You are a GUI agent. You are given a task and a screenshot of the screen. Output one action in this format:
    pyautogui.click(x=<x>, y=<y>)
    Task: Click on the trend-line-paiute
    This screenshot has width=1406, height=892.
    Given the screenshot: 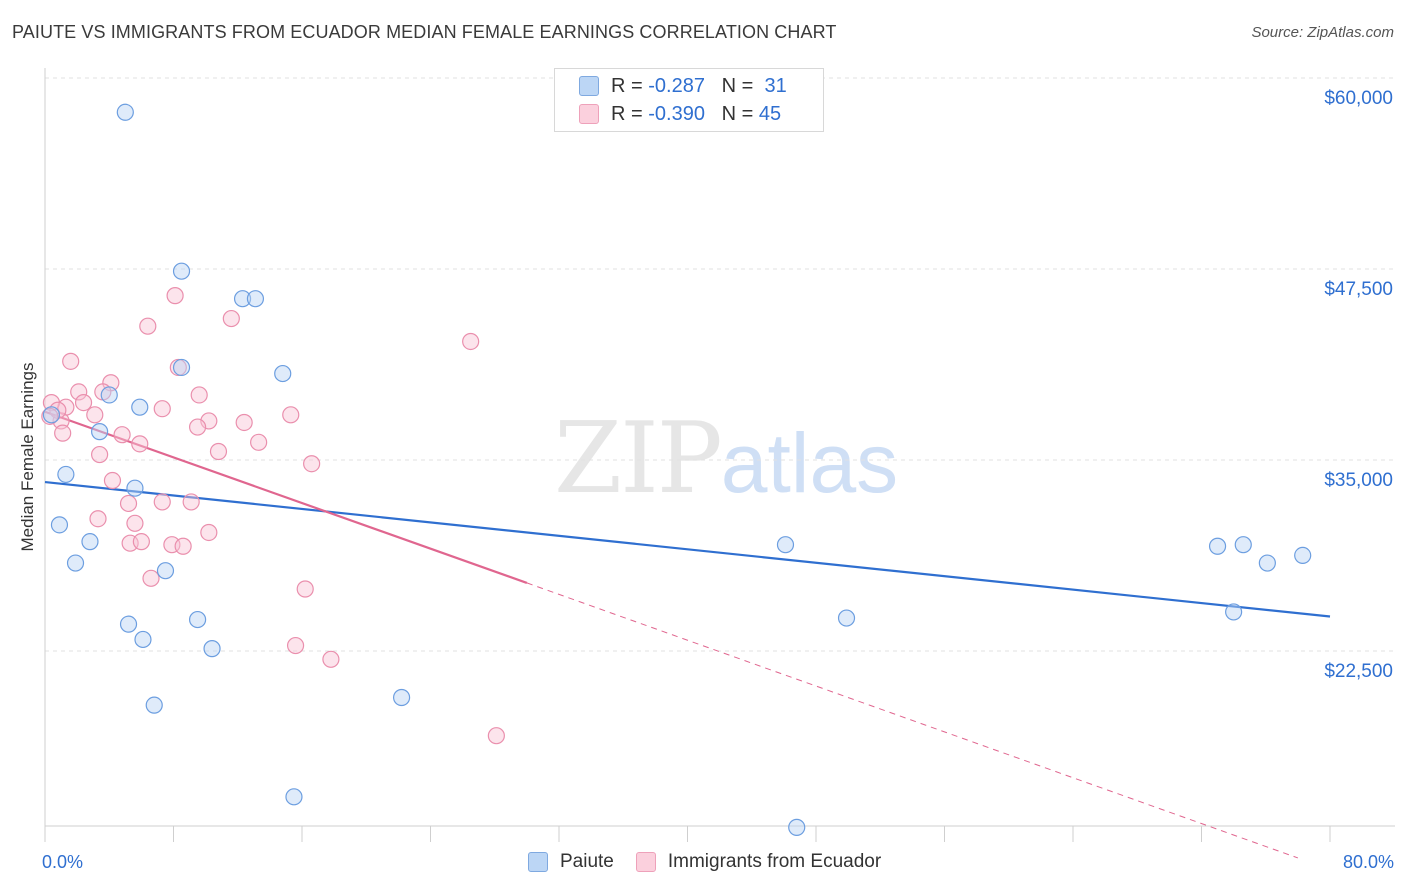 What is the action you would take?
    pyautogui.click(x=687, y=549)
    